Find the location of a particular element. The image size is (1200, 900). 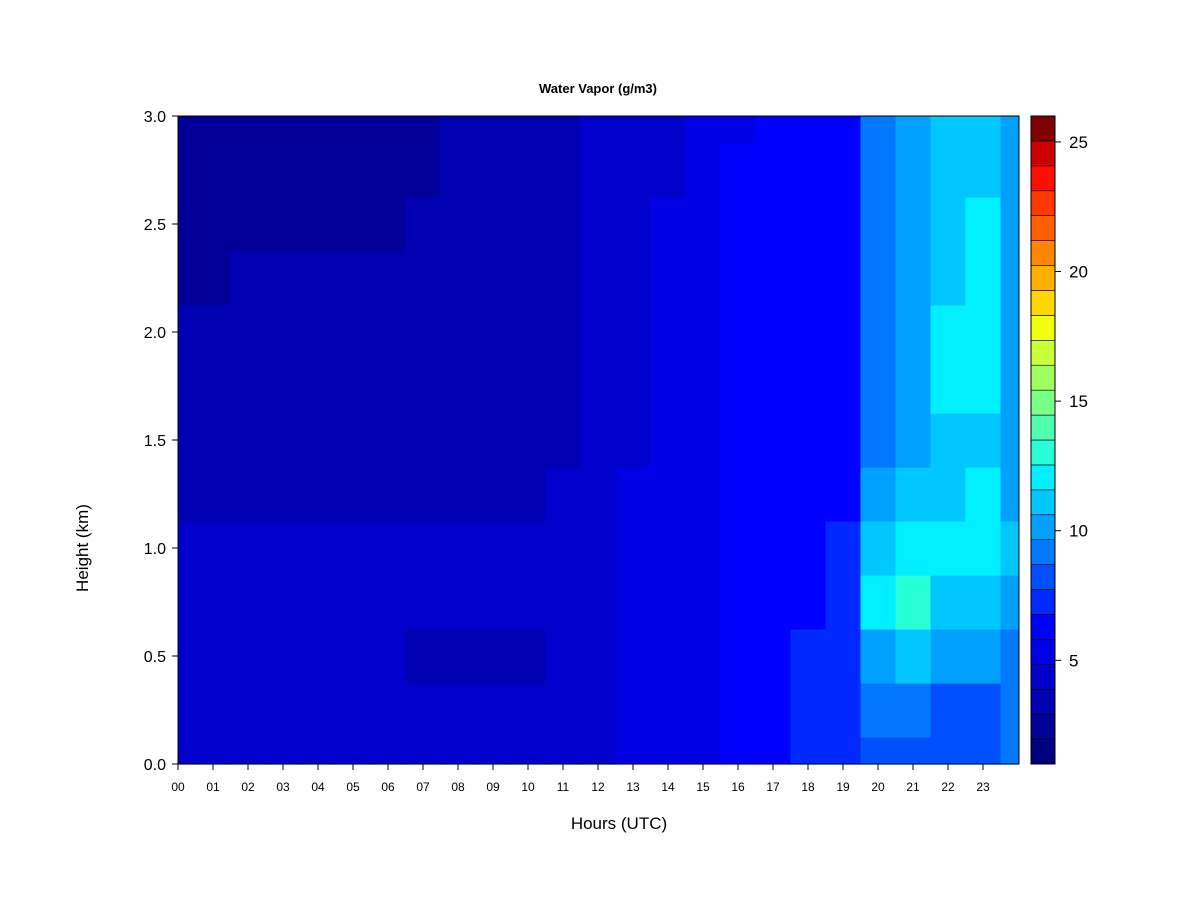

x-tick-label: 09 is located at coordinates (493, 787).